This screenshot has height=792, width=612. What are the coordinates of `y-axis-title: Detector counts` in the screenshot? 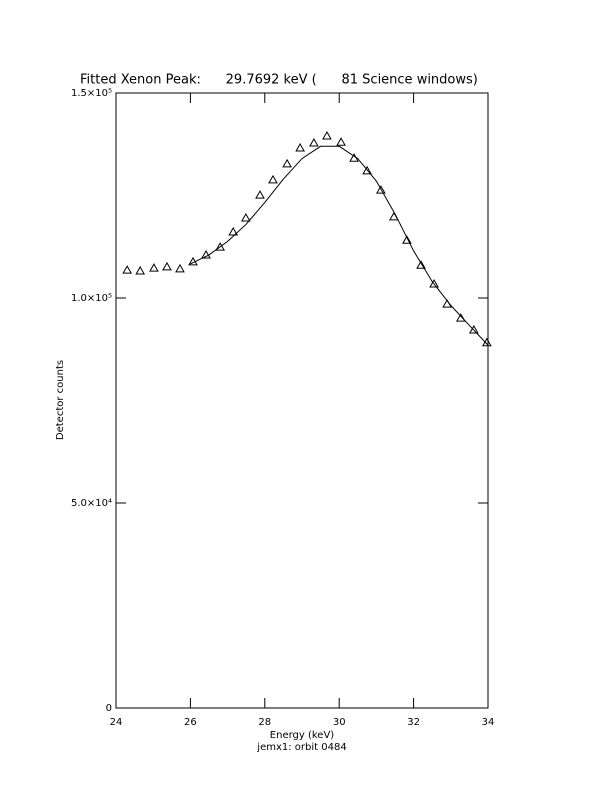 It's located at (60, 400).